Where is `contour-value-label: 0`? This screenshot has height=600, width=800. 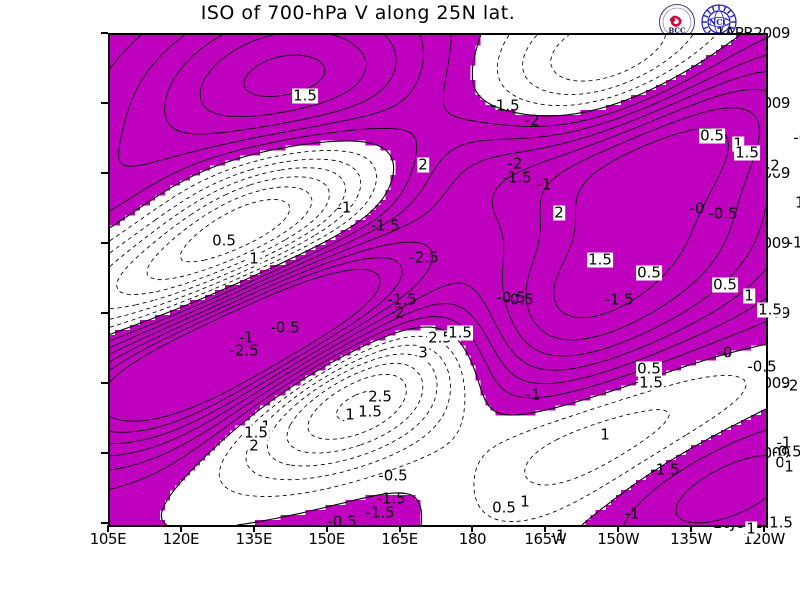 contour-value-label: 0 is located at coordinates (780, 462).